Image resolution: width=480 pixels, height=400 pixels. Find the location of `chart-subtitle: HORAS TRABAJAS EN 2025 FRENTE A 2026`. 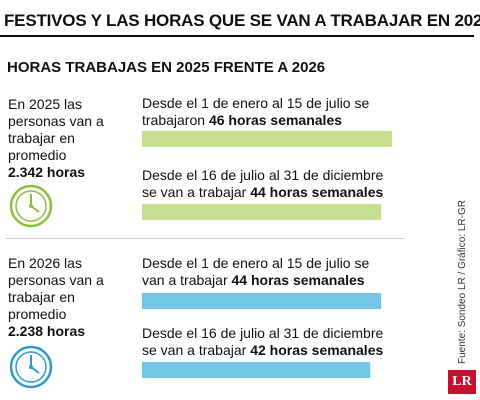

chart-subtitle: HORAS TRABAJAS EN 2025 FRENTE A 2026 is located at coordinates (166, 67).